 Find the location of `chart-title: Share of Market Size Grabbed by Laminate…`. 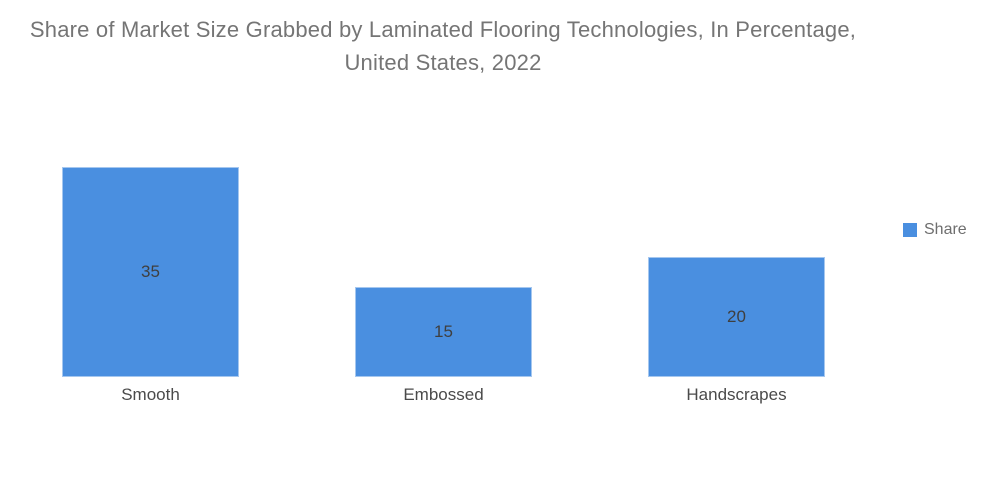

chart-title: Share of Market Size Grabbed by Laminate… is located at coordinates (443, 46).